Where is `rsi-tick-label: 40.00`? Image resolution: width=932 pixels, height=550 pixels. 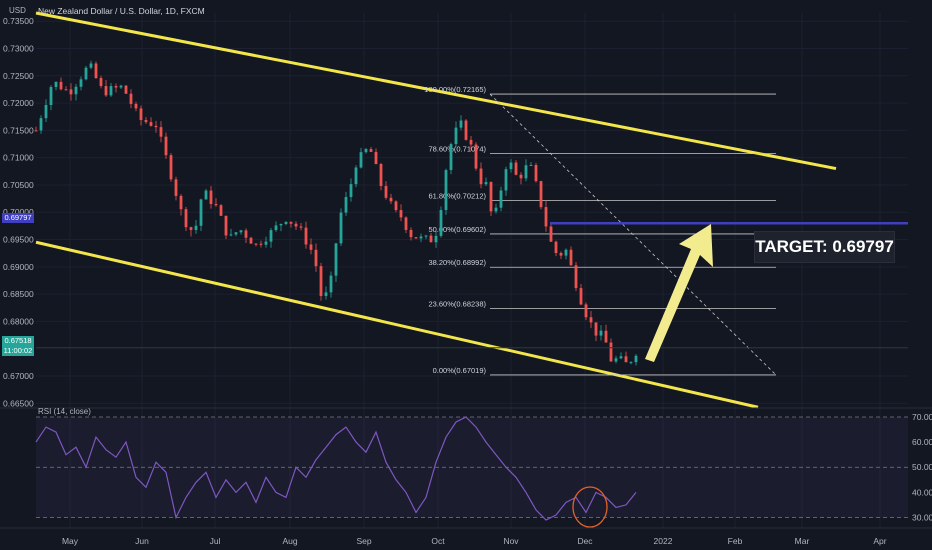
rsi-tick-label: 40.00 is located at coordinates (922, 492).